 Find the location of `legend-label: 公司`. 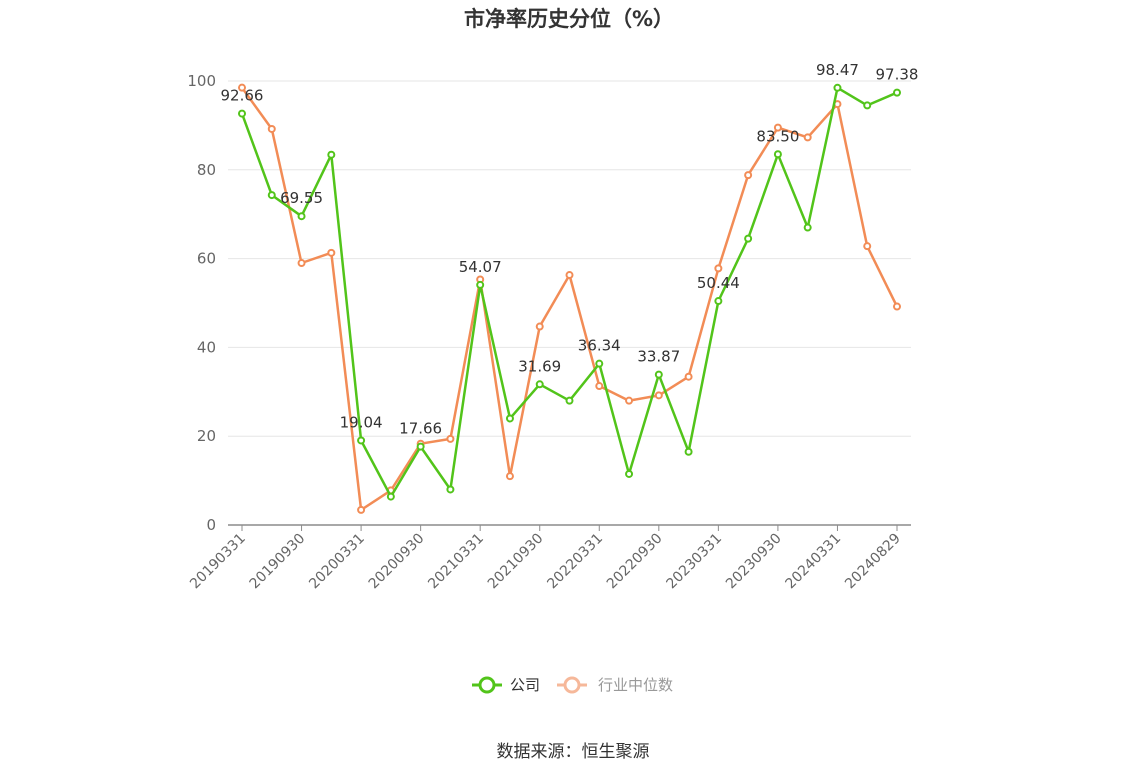

legend-label: 公司 is located at coordinates (525, 685).